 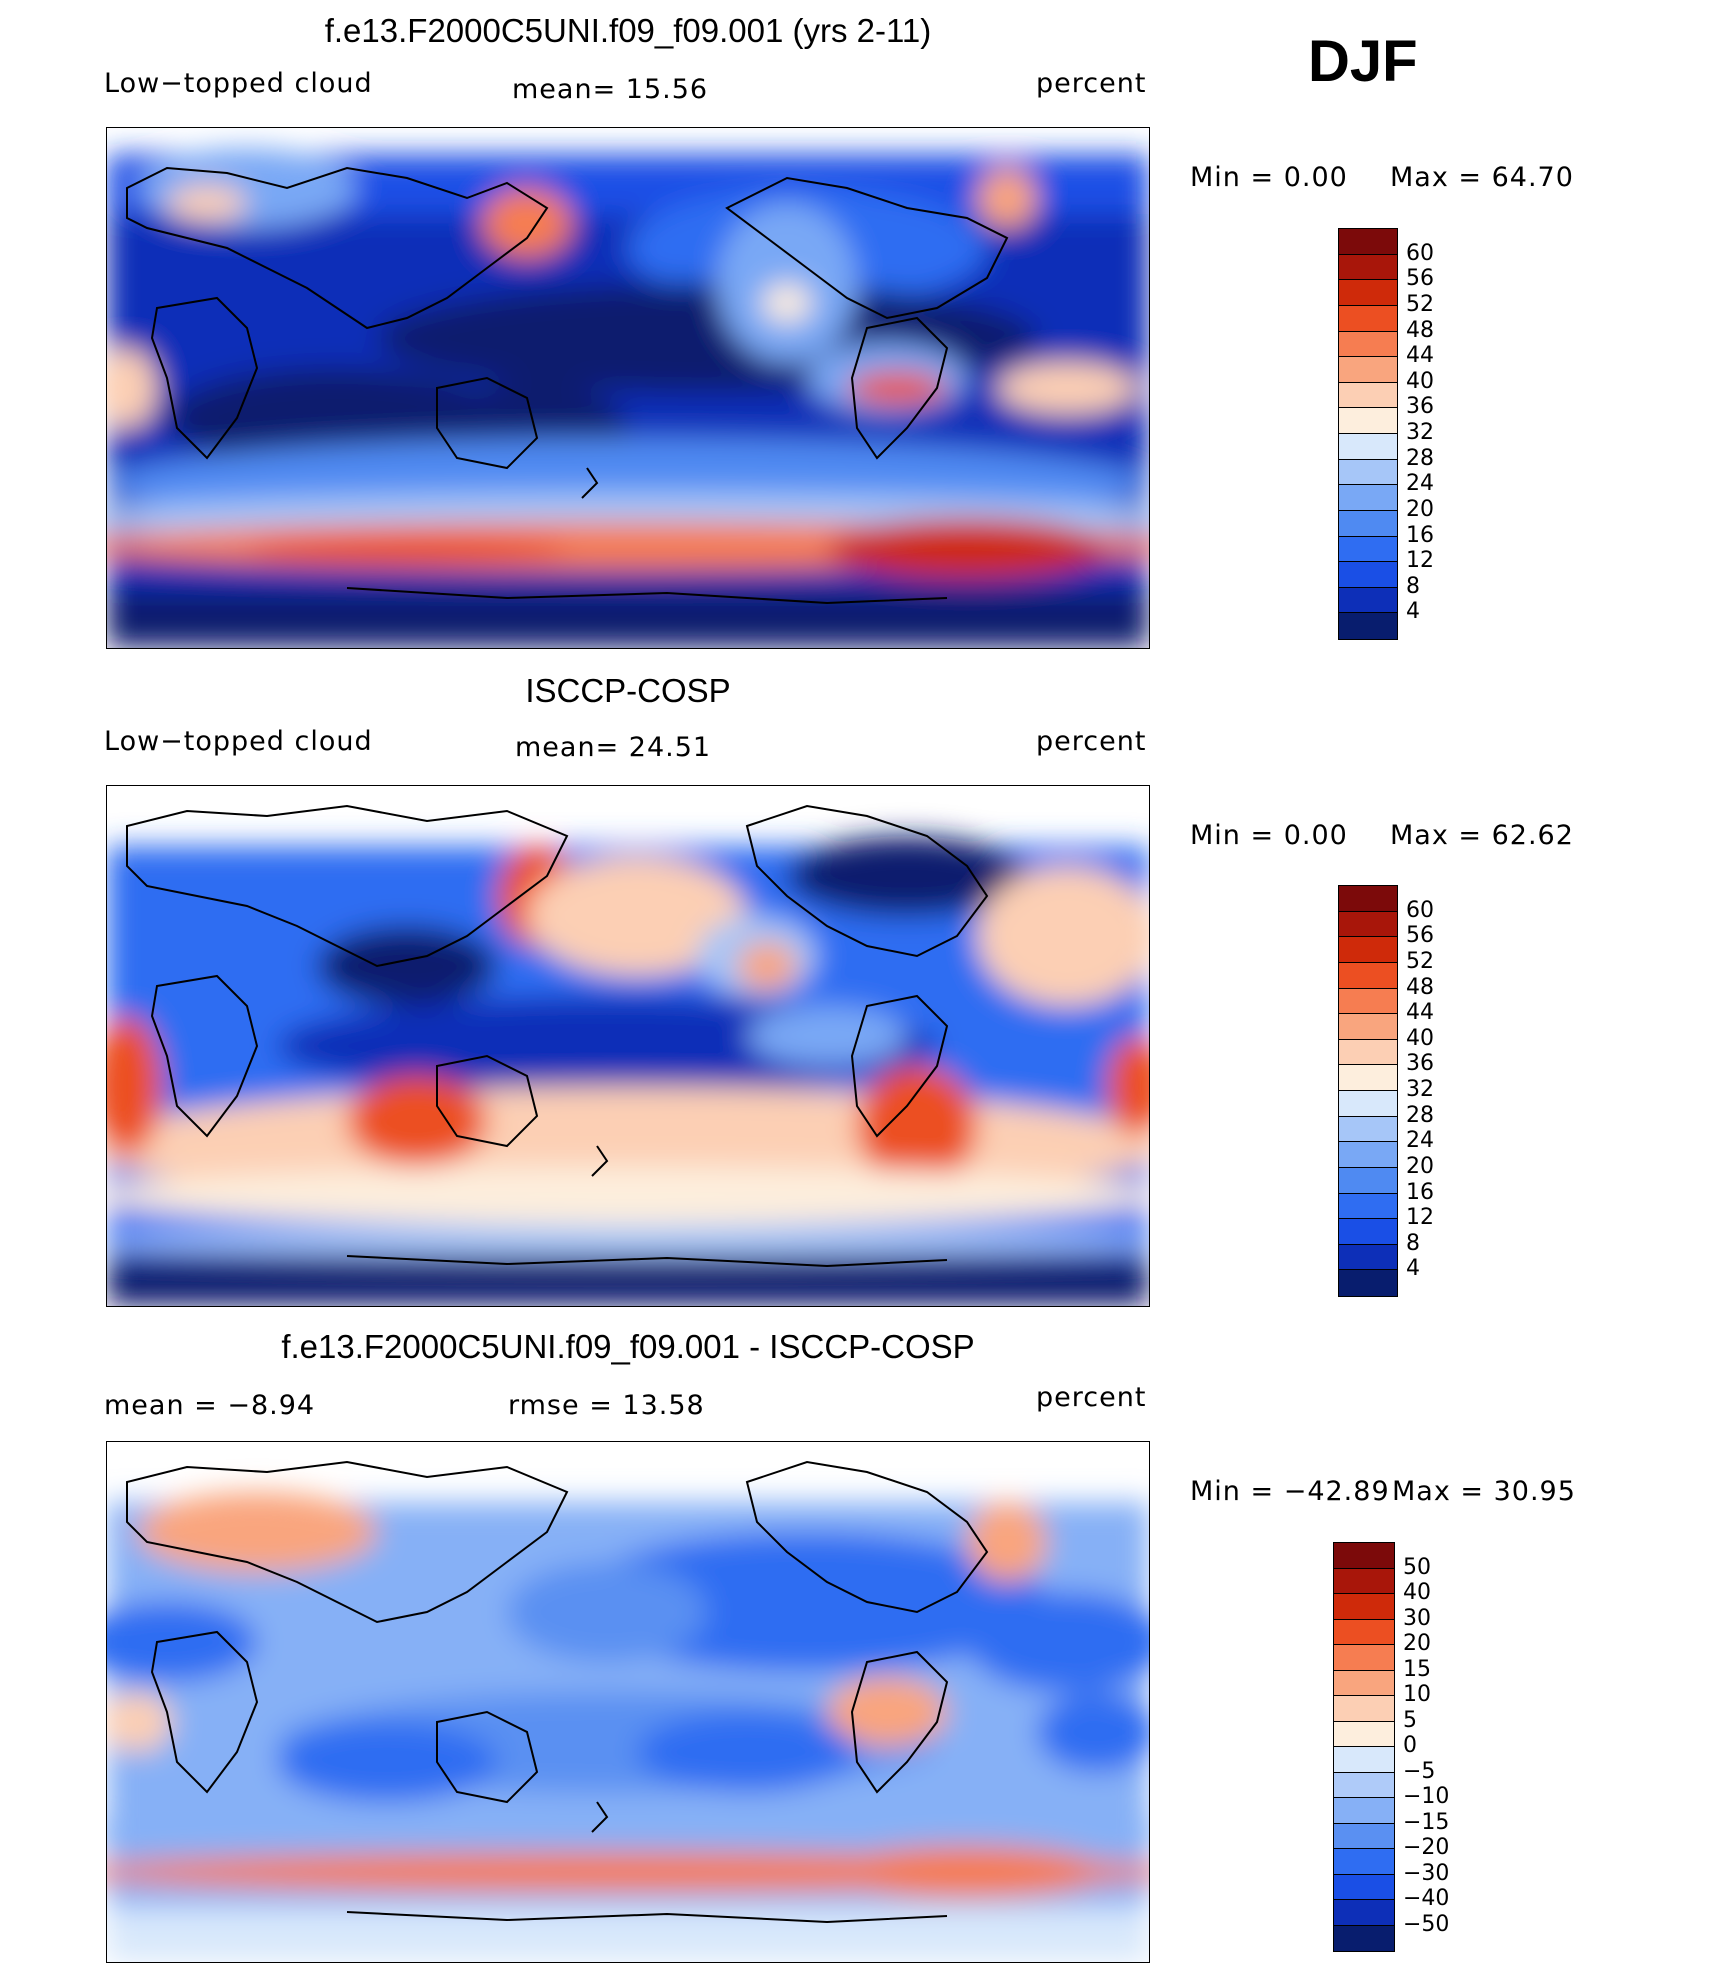 I want to click on panel-1-coastlines, so click(x=567, y=385).